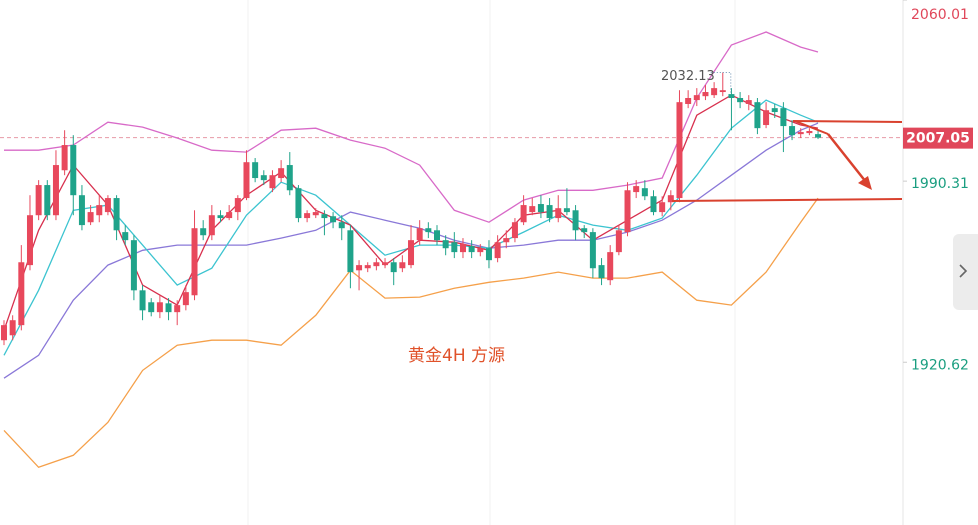 The width and height of the screenshot is (978, 525). What do you see at coordinates (847, 158) in the screenshot?
I see `arrow-shaft` at bounding box center [847, 158].